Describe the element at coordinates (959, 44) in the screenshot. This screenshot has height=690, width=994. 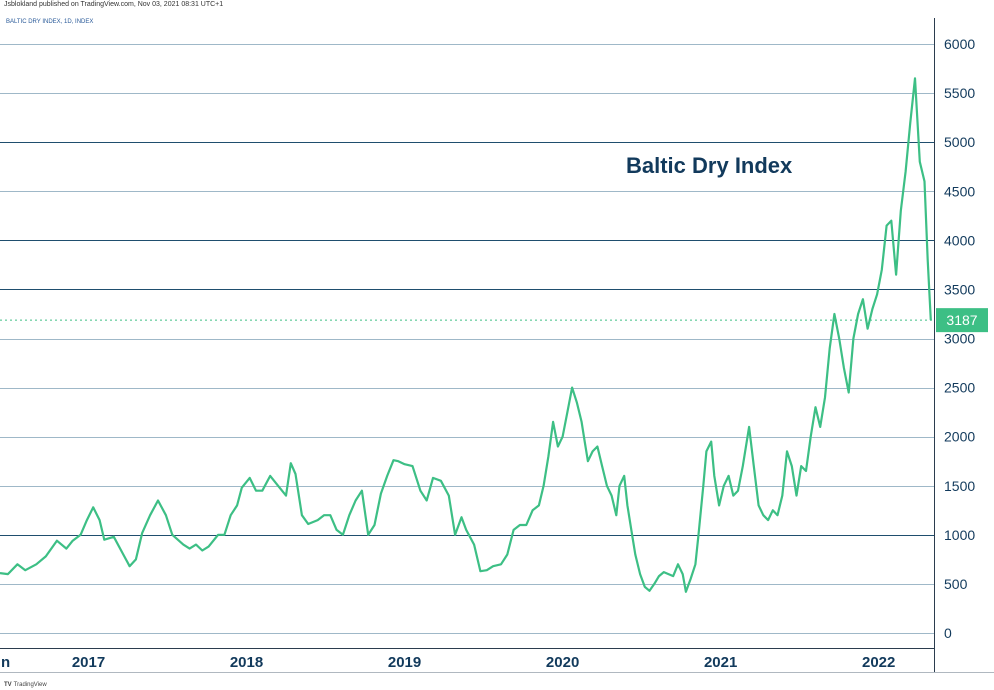
I see `y-tick-label: 6000` at that location.